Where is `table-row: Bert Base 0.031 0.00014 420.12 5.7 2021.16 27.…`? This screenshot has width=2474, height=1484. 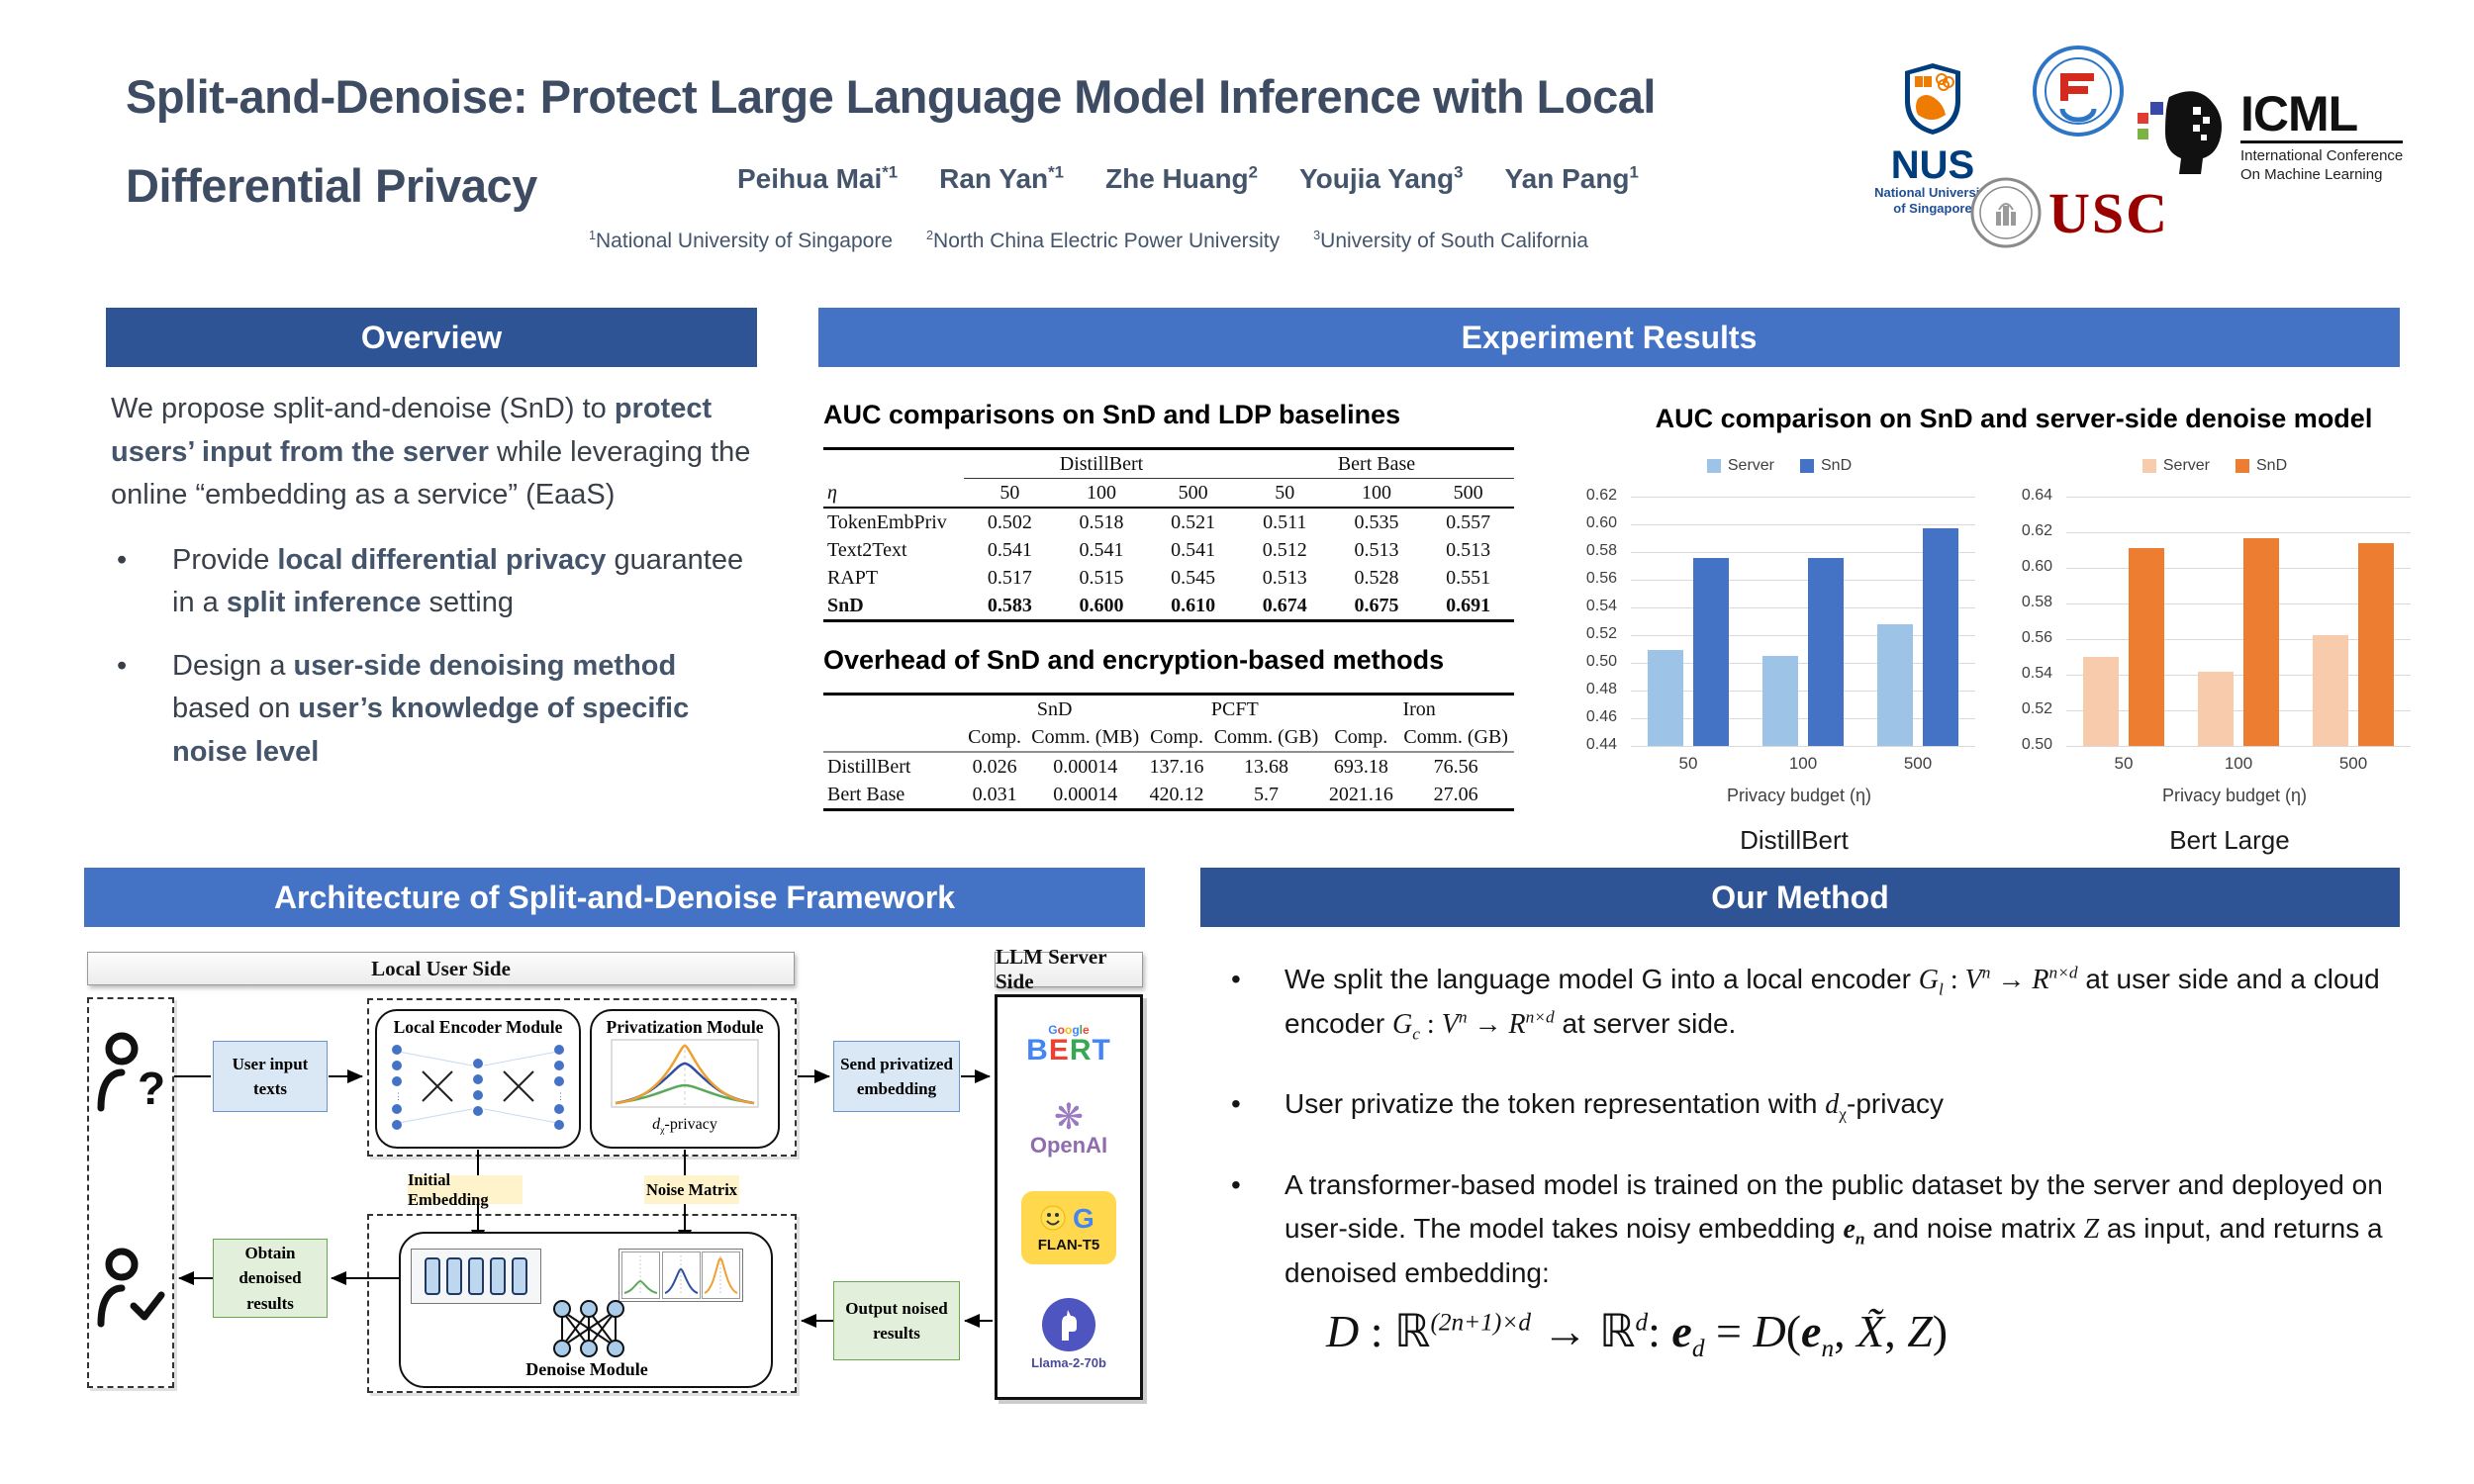
table-row: Bert Base 0.031 0.00014 420.12 5.7 2021.16 27.… is located at coordinates (1153, 794).